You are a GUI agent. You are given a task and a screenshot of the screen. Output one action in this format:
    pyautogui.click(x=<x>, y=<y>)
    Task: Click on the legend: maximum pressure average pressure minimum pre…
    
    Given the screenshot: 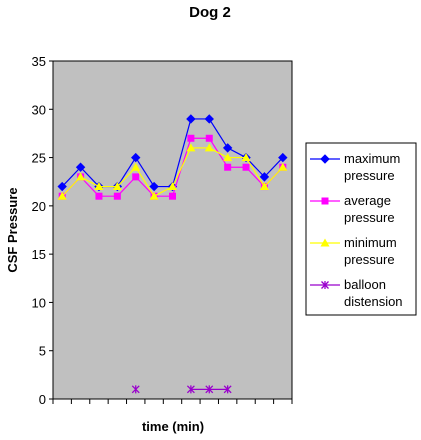 What is the action you would take?
    pyautogui.click(x=356, y=230)
    